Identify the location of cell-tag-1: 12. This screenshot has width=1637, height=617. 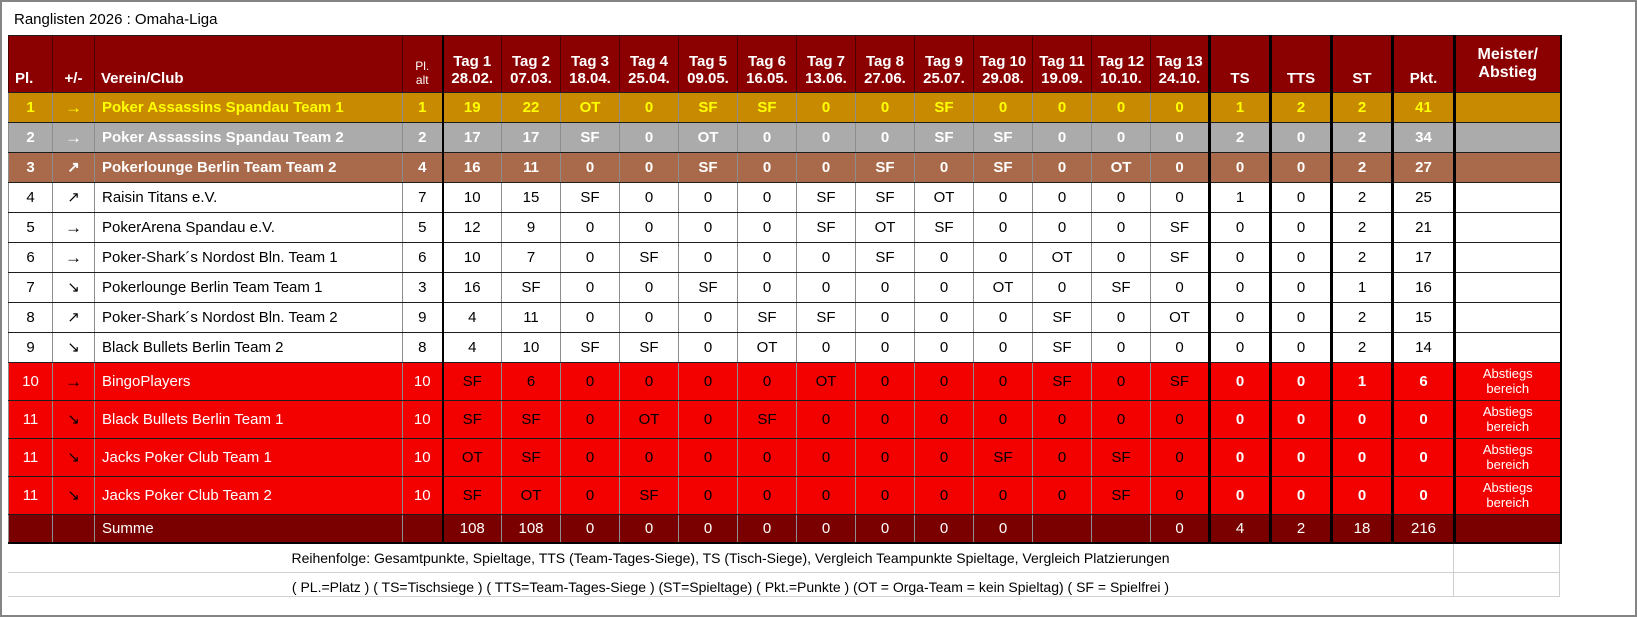
(471, 227).